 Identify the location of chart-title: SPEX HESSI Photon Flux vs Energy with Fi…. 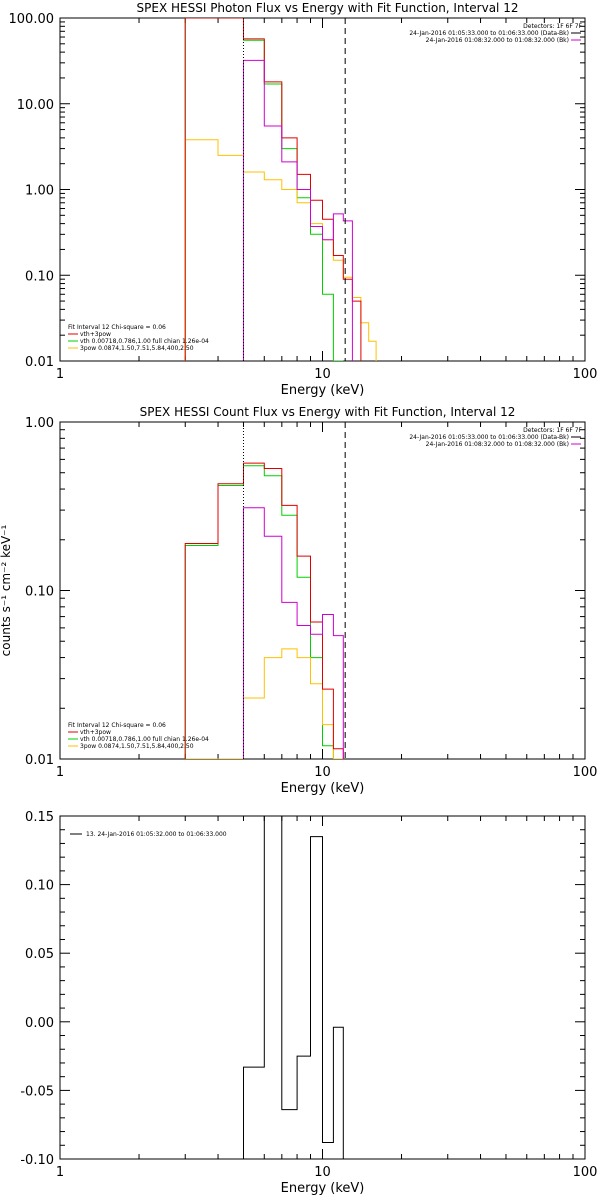
(328, 8).